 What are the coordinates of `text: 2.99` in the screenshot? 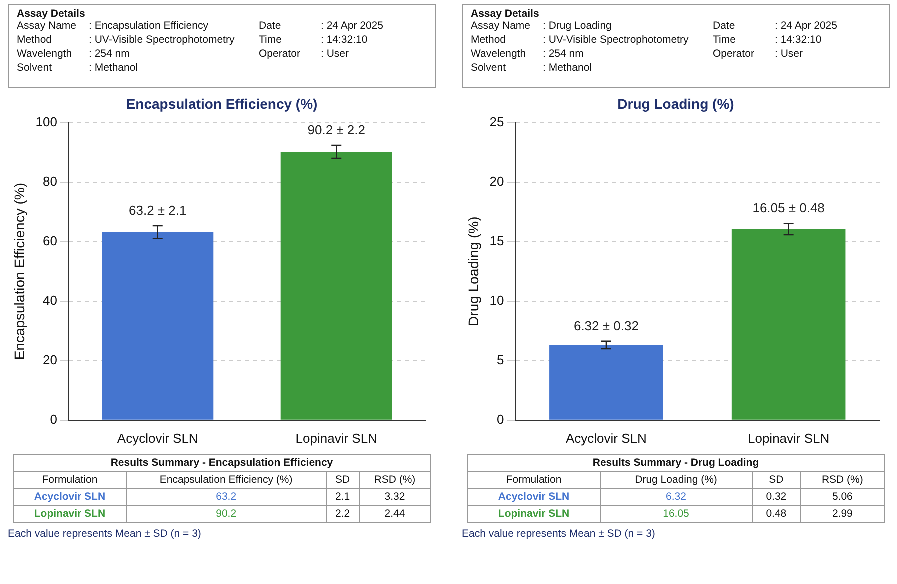 It's located at (842, 514).